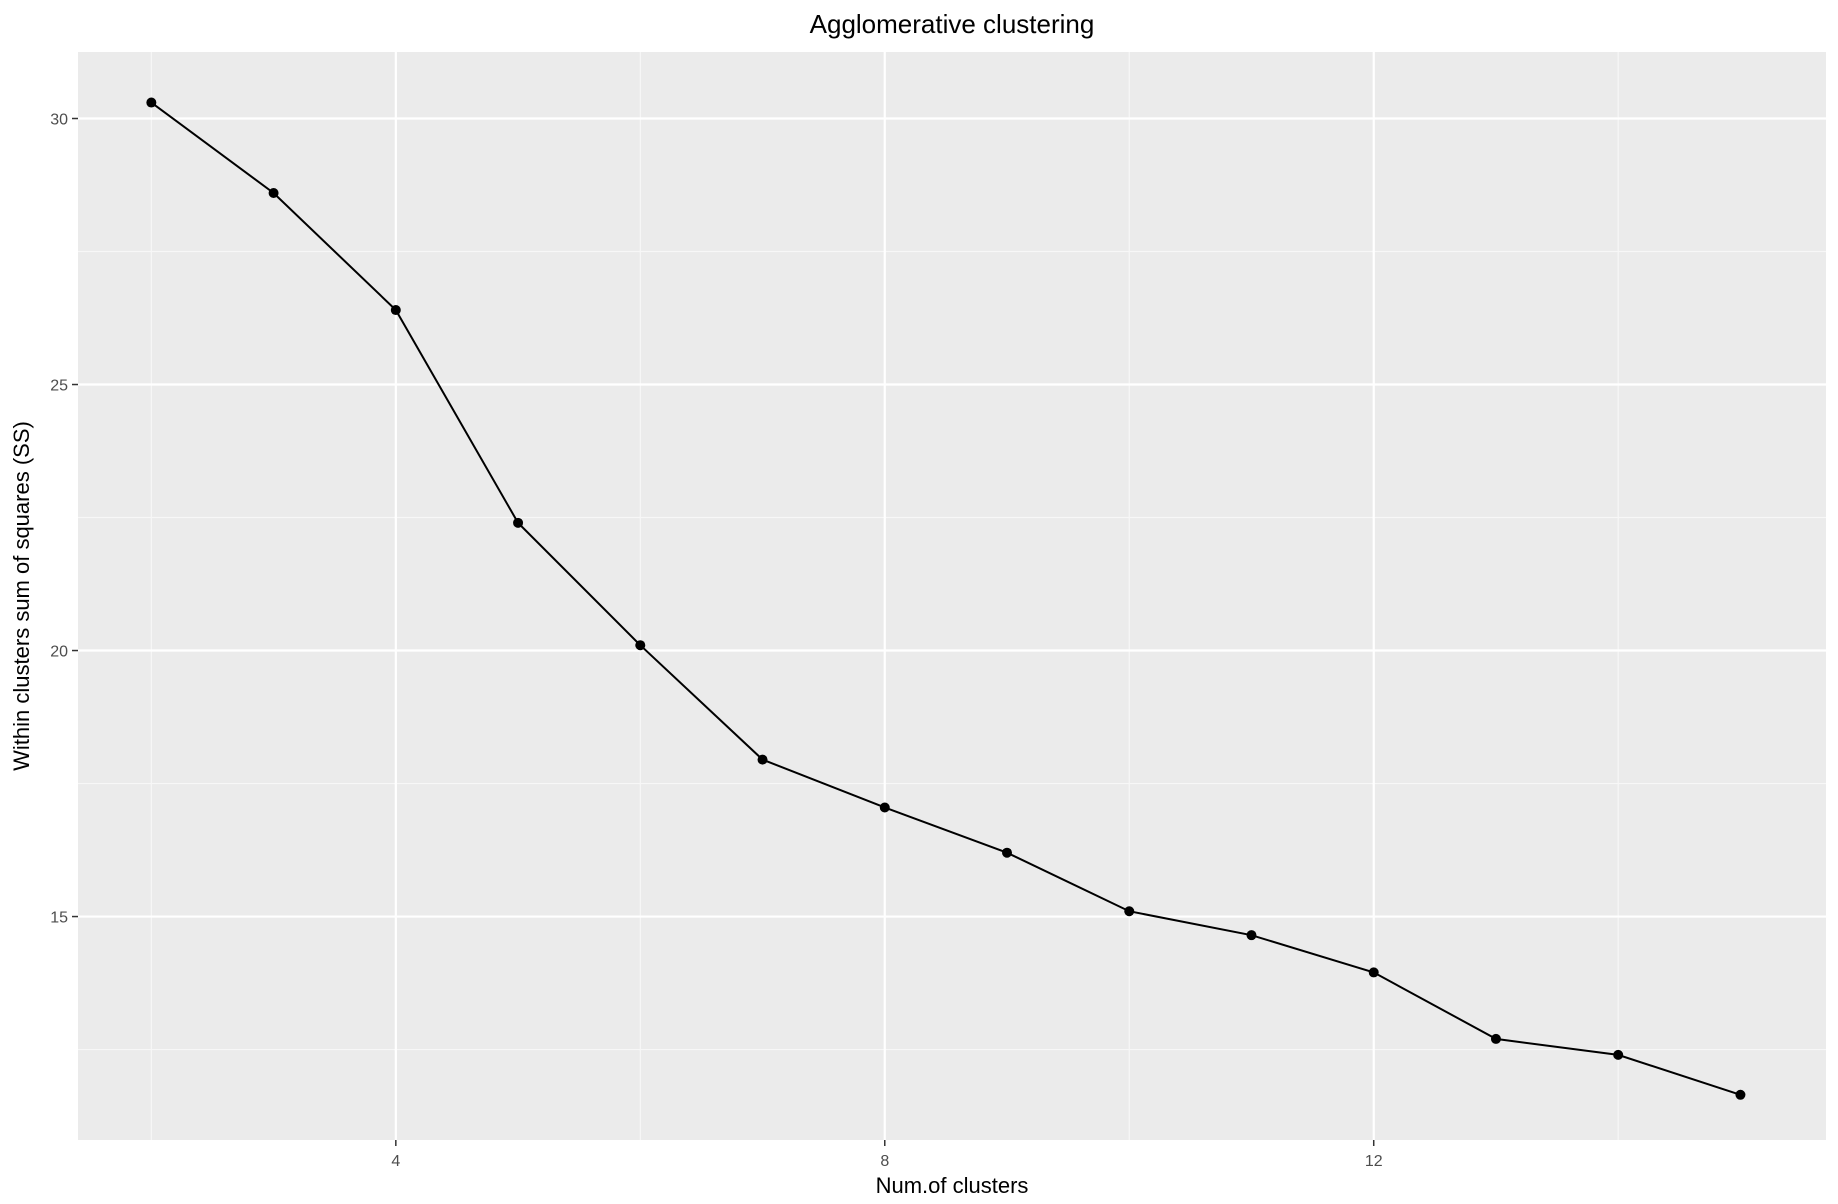  What do you see at coordinates (952, 1185) in the screenshot?
I see `x-axis-title: Num.of clusters` at bounding box center [952, 1185].